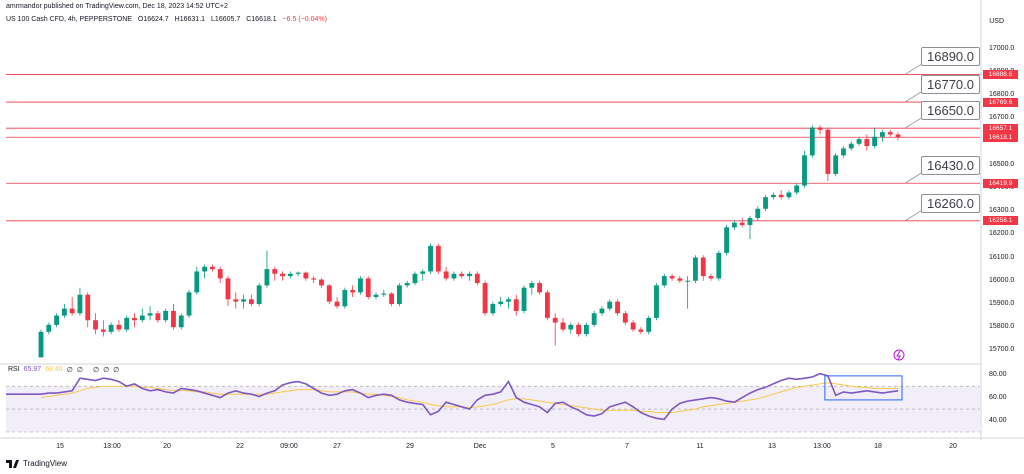 The image size is (1024, 474). What do you see at coordinates (1002, 94) in the screenshot?
I see `price-tick: 16800.0` at bounding box center [1002, 94].